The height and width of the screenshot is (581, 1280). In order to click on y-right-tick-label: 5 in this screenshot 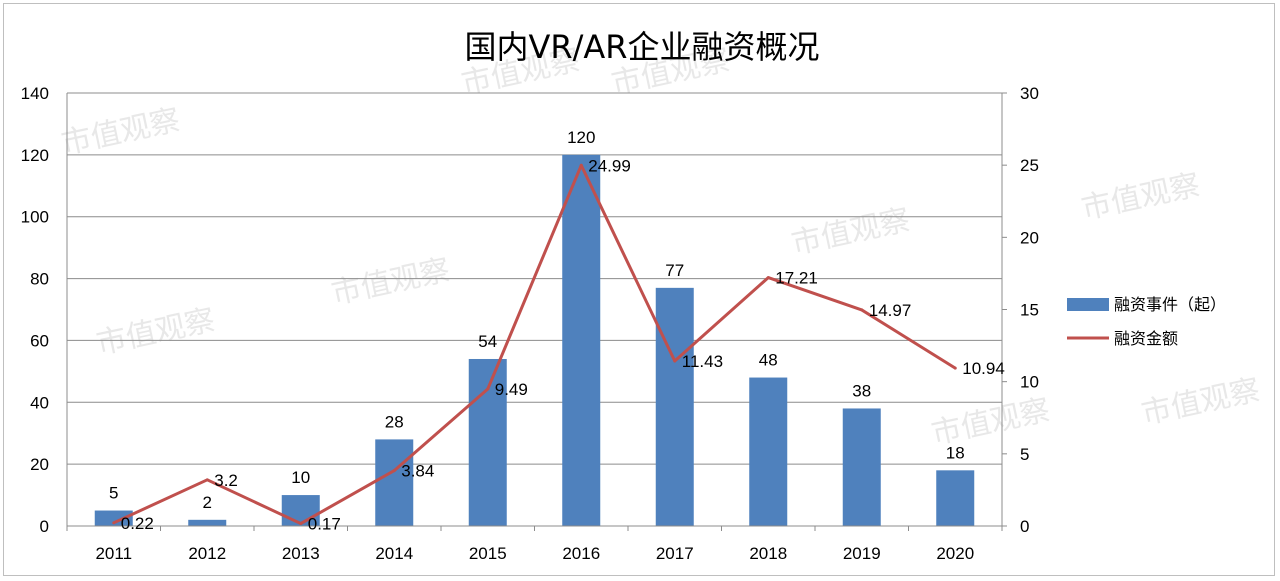, I will do `click(1024, 454)`.